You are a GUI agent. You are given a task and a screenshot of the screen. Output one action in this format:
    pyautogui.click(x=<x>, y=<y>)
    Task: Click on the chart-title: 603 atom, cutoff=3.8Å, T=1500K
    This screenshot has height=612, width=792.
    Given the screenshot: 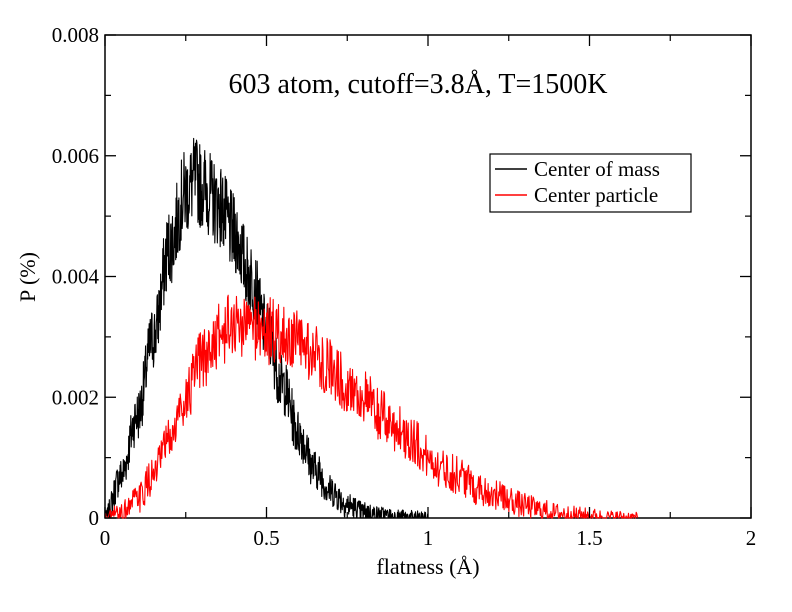 What is the action you would take?
    pyautogui.click(x=418, y=84)
    